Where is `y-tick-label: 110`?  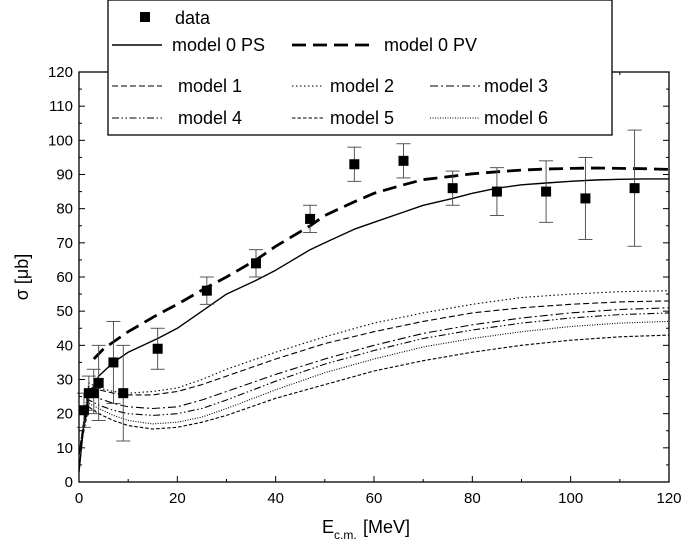
y-tick-label: 110 is located at coordinates (61, 106).